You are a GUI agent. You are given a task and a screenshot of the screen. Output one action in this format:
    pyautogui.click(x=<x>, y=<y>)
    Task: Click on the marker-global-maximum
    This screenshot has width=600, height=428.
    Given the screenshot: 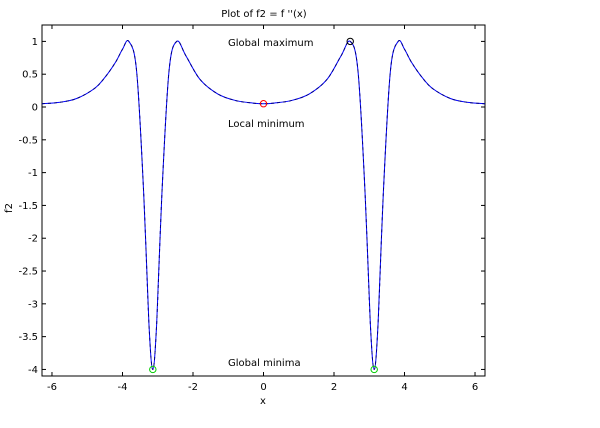 What is the action you would take?
    pyautogui.click(x=350, y=41)
    